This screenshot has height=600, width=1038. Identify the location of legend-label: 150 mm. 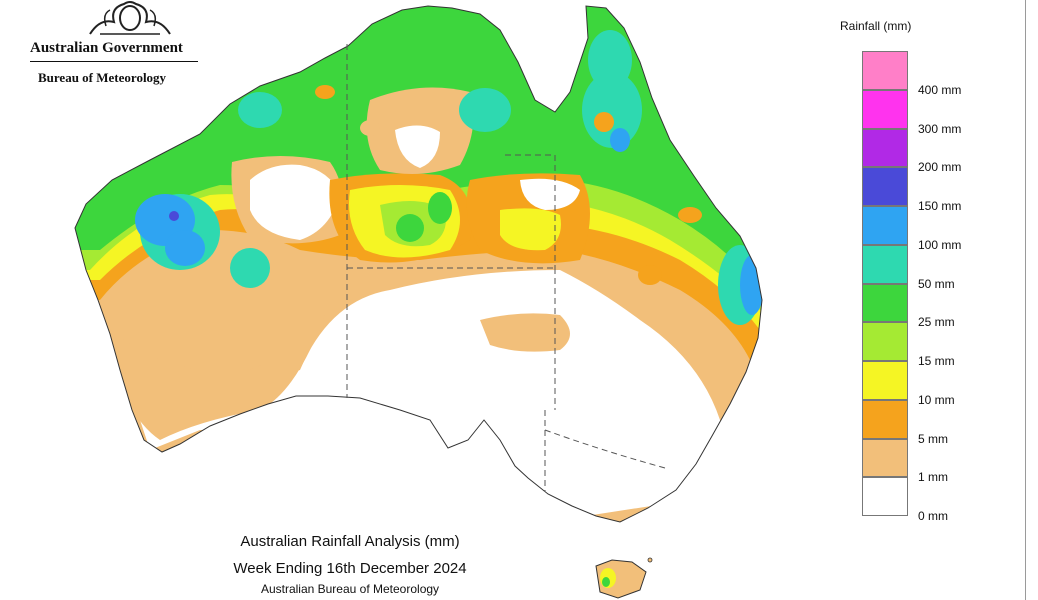
(940, 206).